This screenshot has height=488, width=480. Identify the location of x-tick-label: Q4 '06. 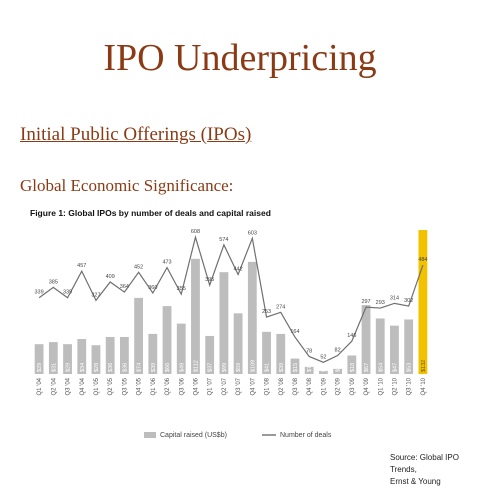
(196, 386).